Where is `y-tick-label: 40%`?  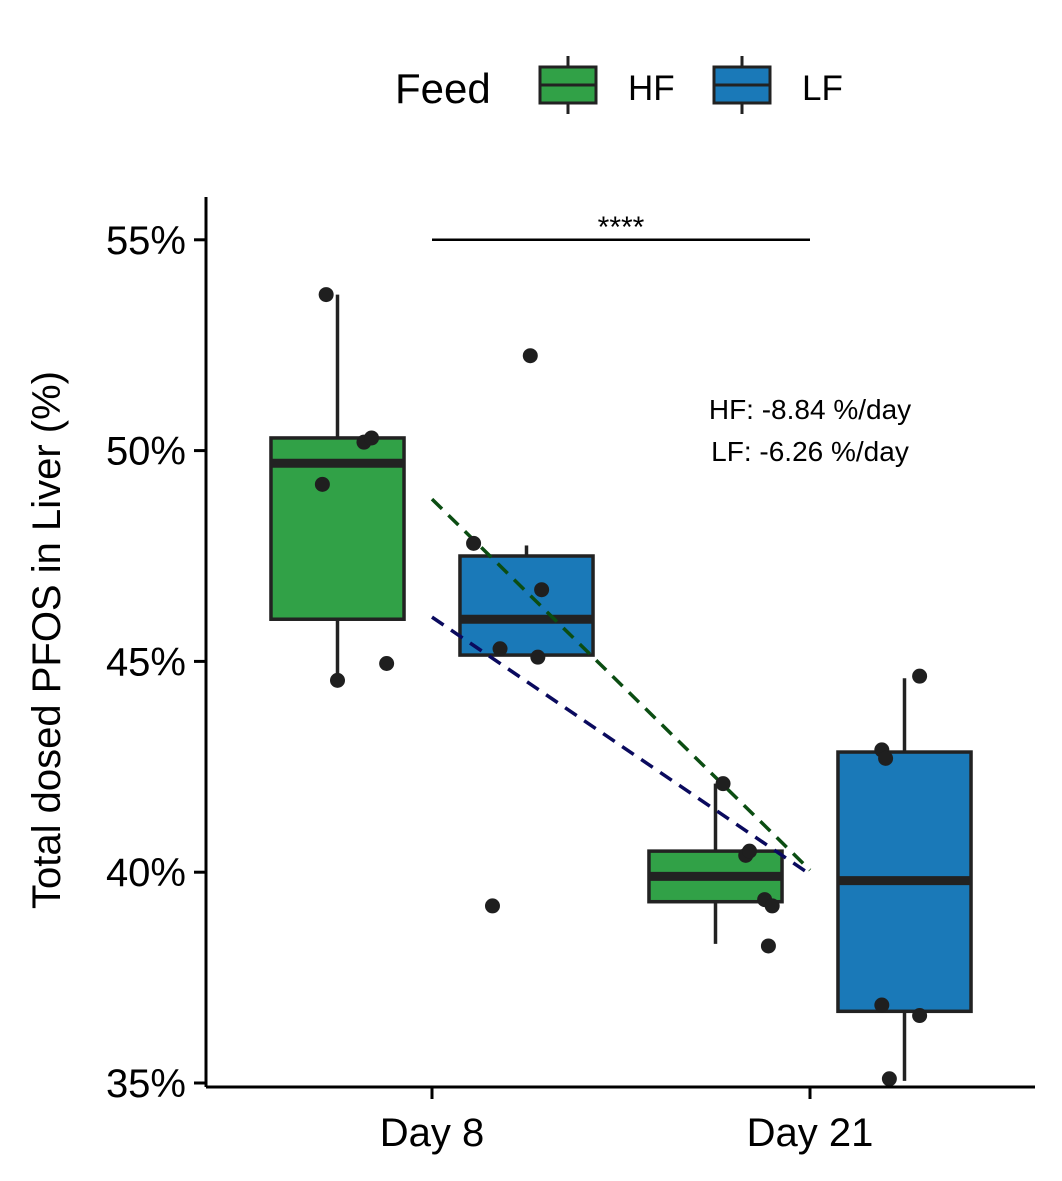
y-tick-label: 40% is located at coordinates (146, 873).